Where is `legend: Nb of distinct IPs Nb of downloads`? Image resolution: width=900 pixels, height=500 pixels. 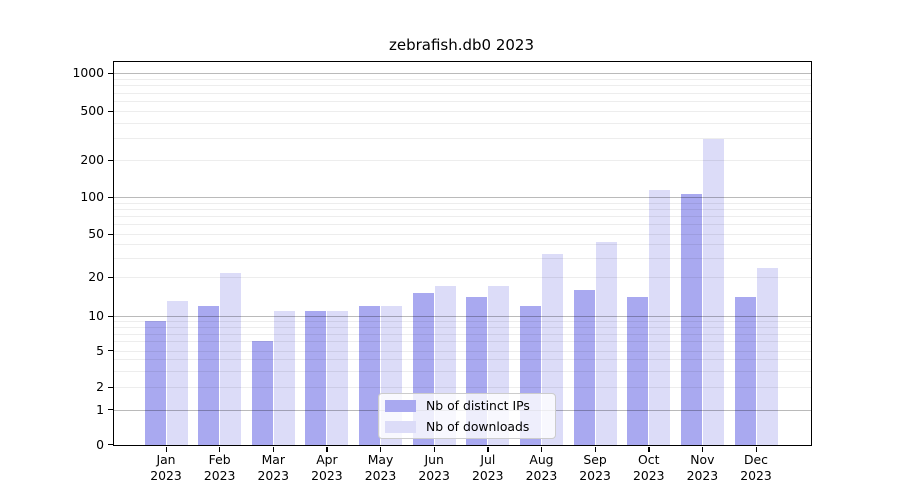 legend: Nb of distinct IPs Nb of downloads is located at coordinates (467, 416).